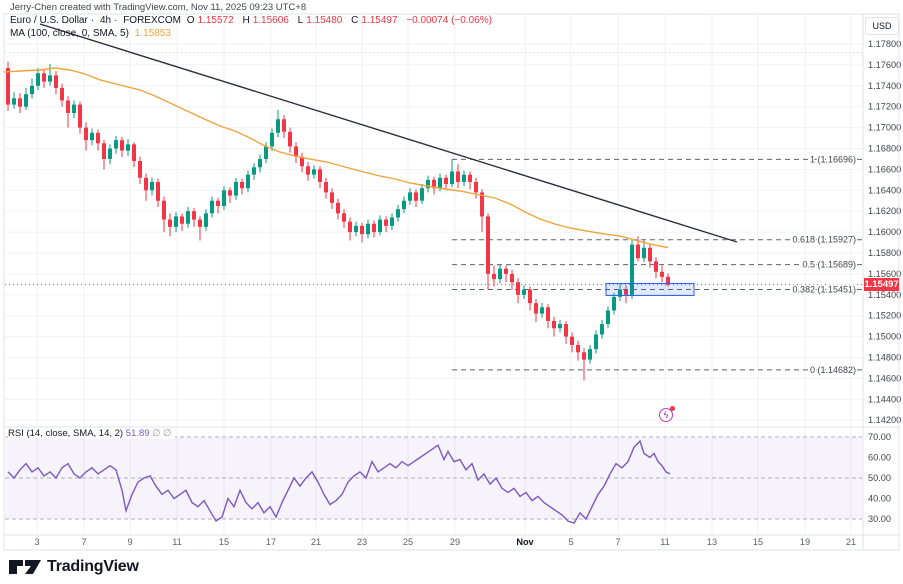 The image size is (903, 584). What do you see at coordinates (884, 378) in the screenshot?
I see `price-axis-label: 1.14600` at bounding box center [884, 378].